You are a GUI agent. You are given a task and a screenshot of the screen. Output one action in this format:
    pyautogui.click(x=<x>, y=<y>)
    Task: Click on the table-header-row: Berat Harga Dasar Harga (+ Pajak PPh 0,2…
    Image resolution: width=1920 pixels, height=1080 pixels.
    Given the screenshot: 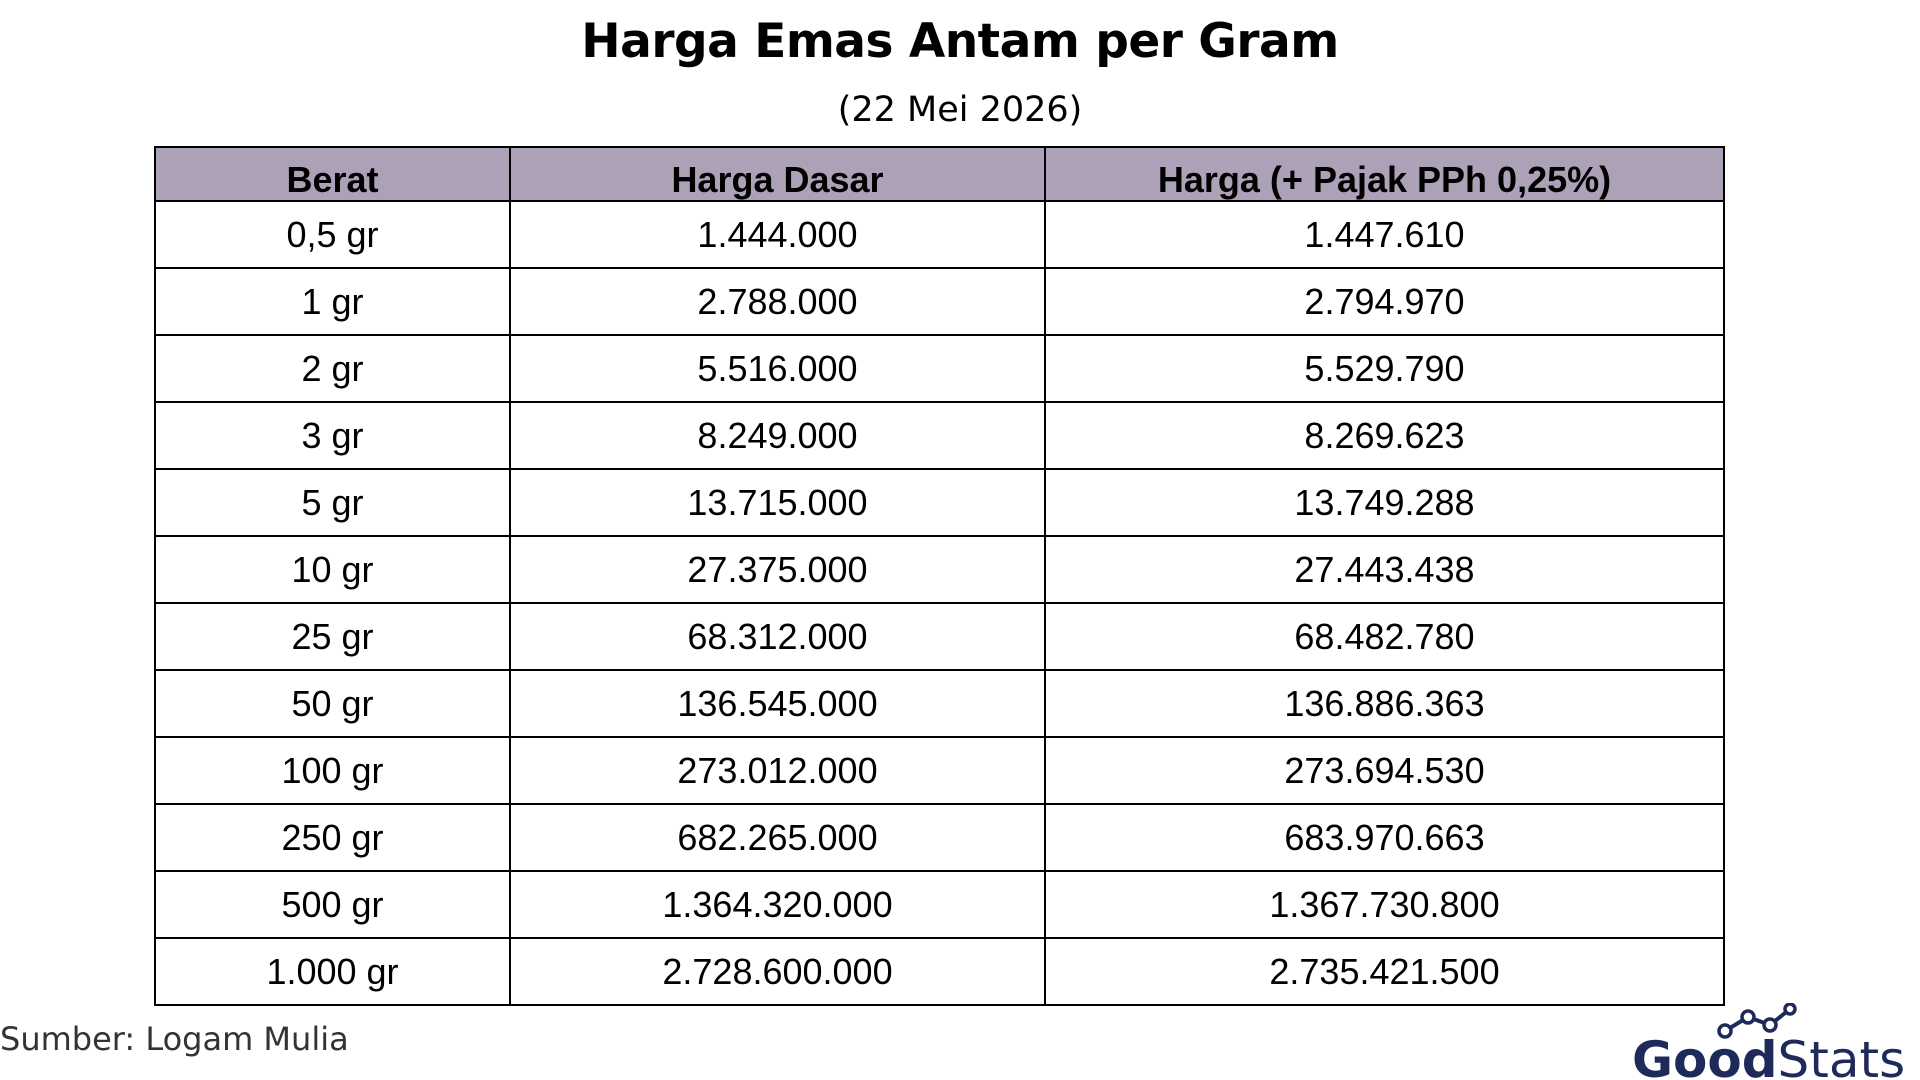 What is the action you would take?
    pyautogui.click(x=939, y=174)
    